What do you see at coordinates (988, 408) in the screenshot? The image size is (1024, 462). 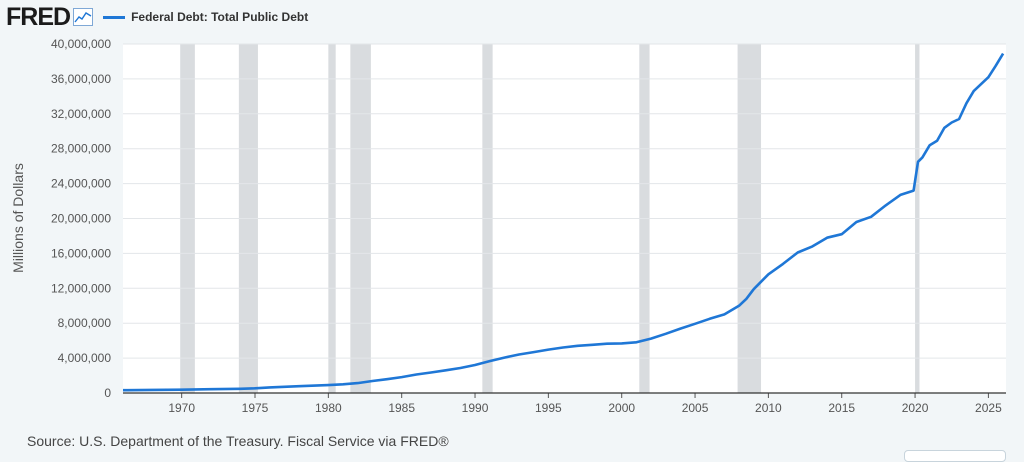 I see `x-tick-label: 2025` at bounding box center [988, 408].